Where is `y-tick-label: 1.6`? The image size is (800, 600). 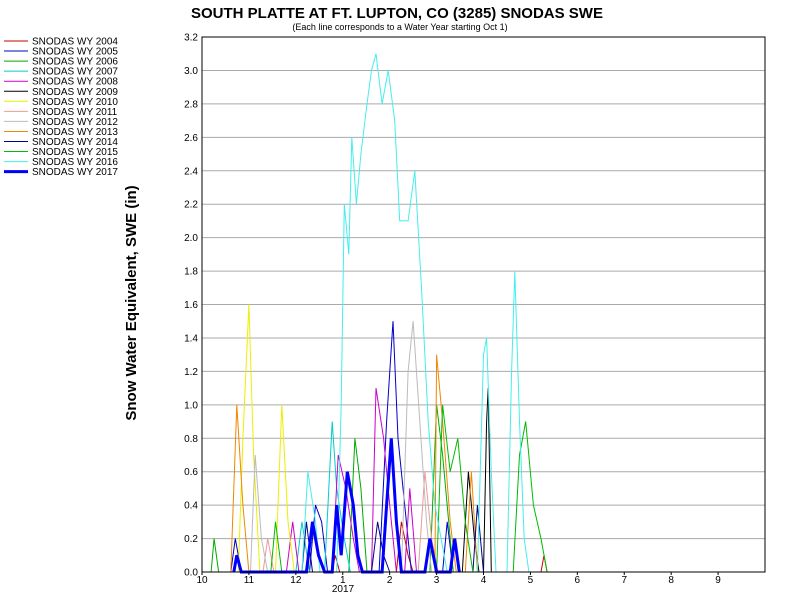
y-tick-label: 1.6 is located at coordinates (191, 305).